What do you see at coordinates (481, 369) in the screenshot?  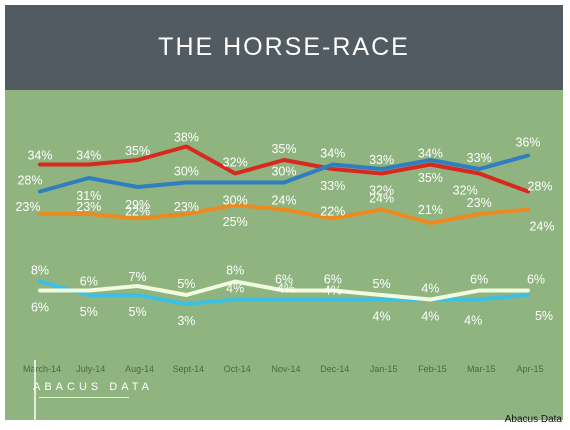 I see `x-tick-label: Mar-15` at bounding box center [481, 369].